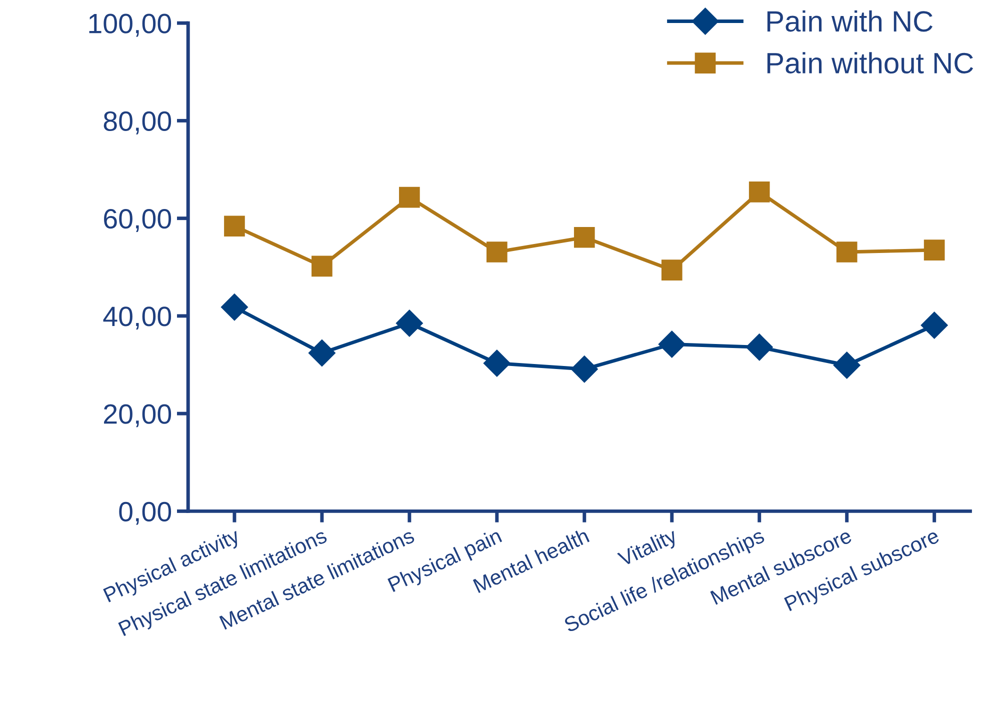 This screenshot has height=721, width=990. I want to click on y-tick-label: 100,00, so click(130, 25).